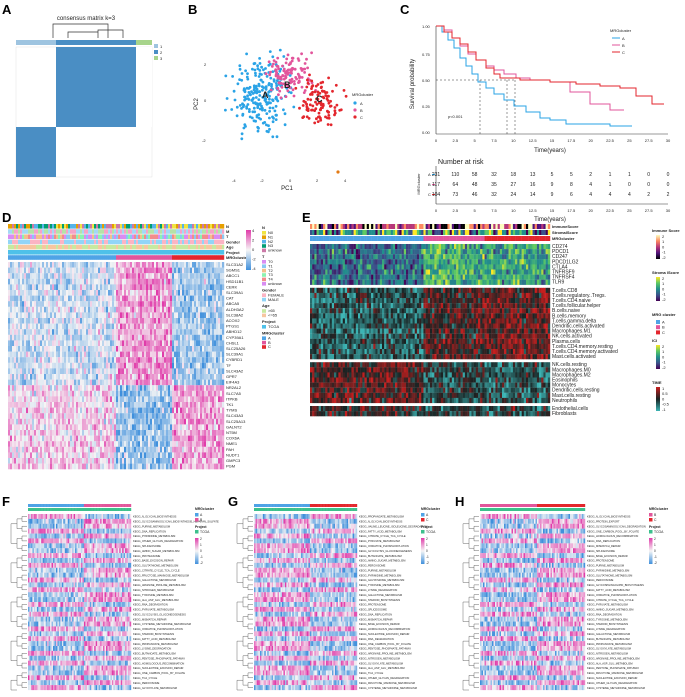 The width and height of the screenshot is (685, 697). What do you see at coordinates (664, 299) in the screenshot?
I see `e-colorbar-tick: -2` at bounding box center [664, 299].